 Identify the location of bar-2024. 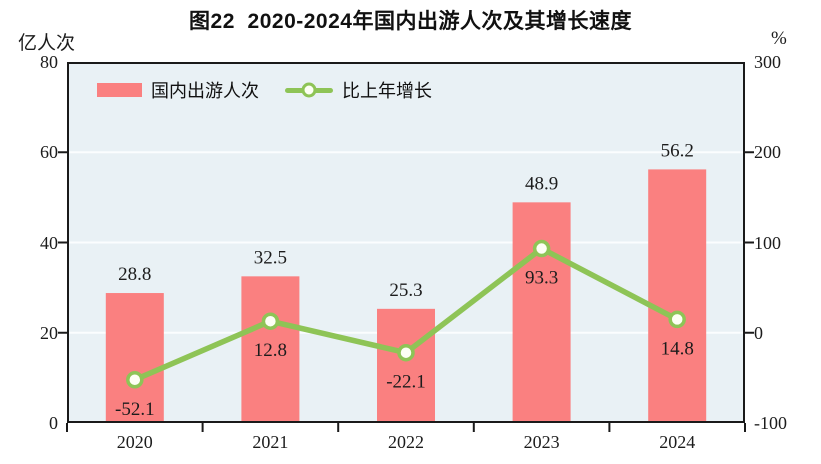
(677, 296).